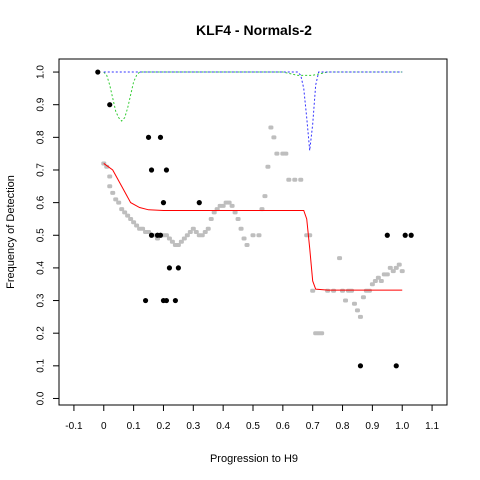  Describe the element at coordinates (74, 426) in the screenshot. I see `x-tick-label: -0.1` at that location.